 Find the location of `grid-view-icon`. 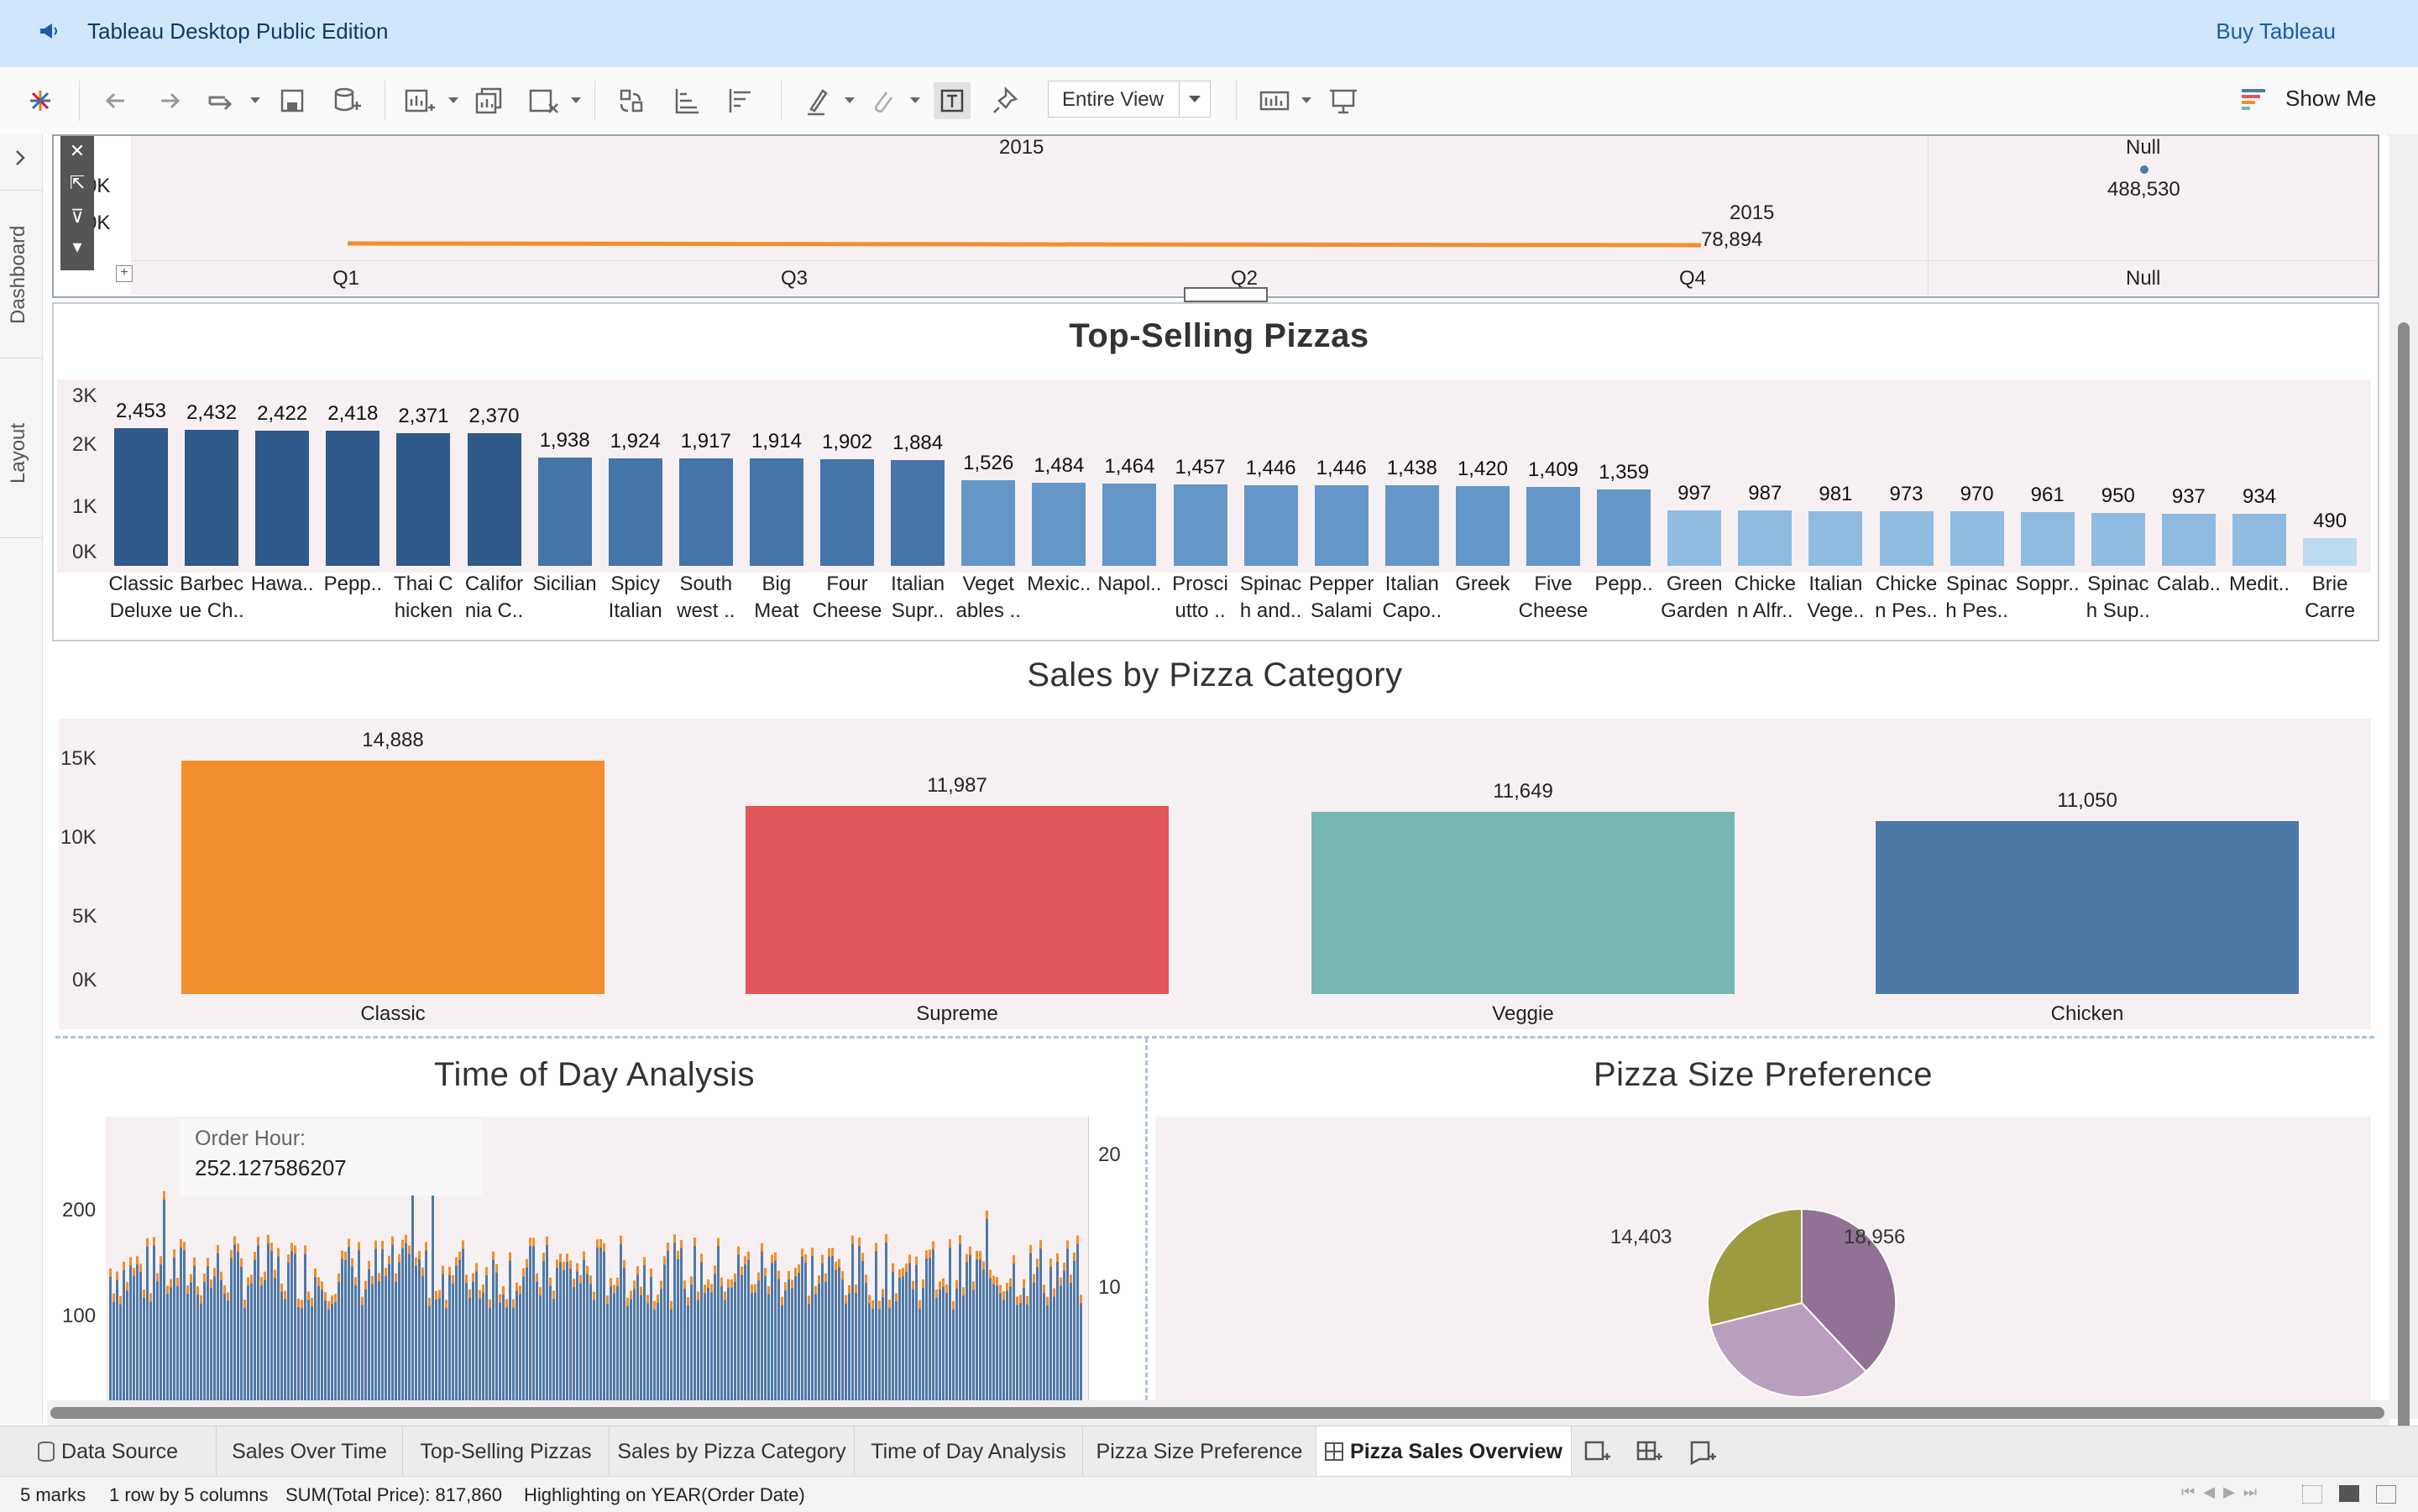

grid-view-icon is located at coordinates (2312, 1494).